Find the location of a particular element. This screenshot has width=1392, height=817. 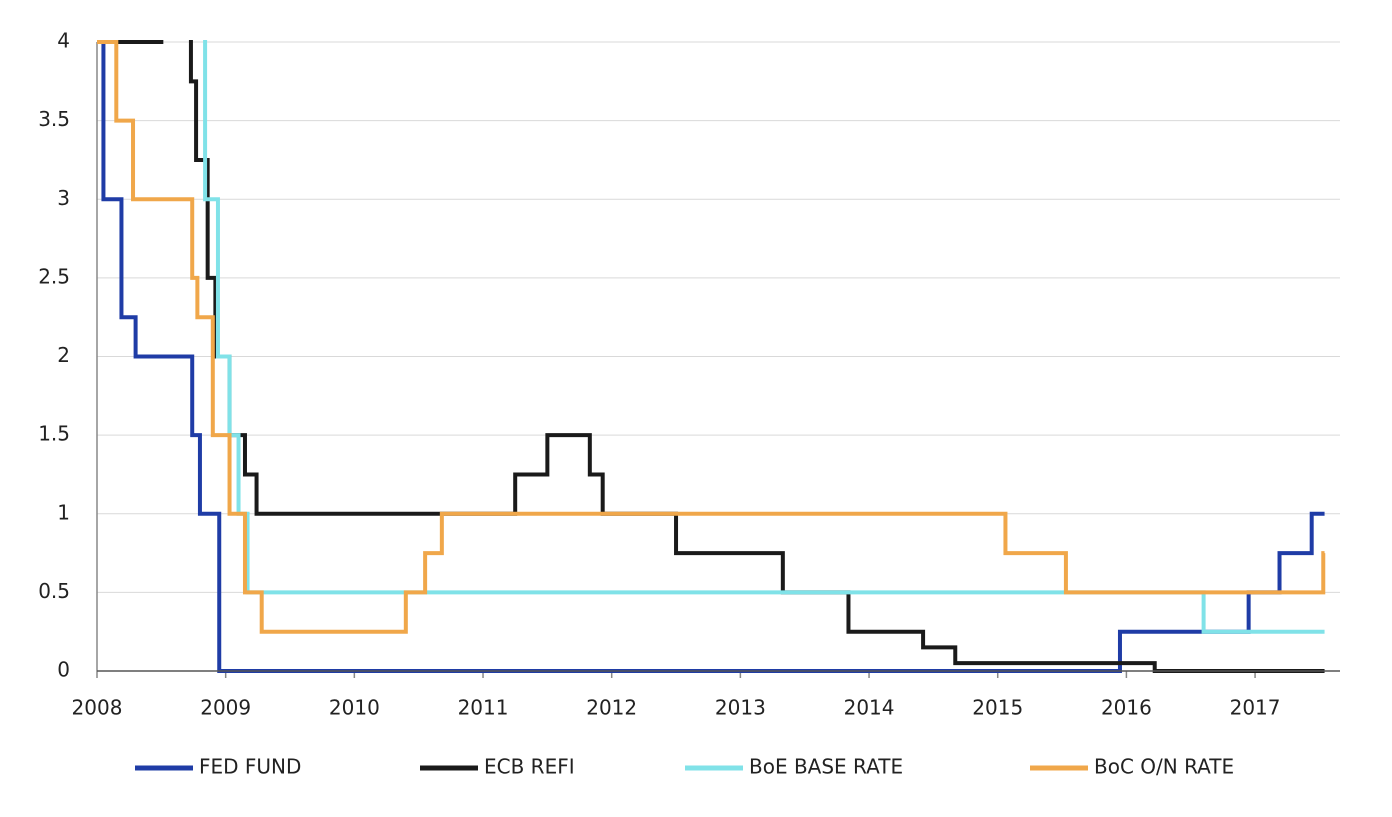

x-tick-label: 2011 is located at coordinates (483, 708).